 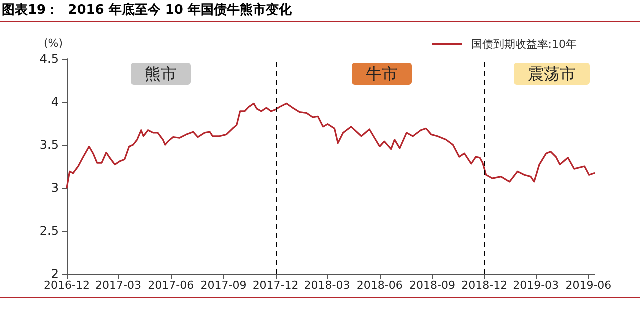 I want to click on y-tick-label: 2.5, so click(x=49, y=231).